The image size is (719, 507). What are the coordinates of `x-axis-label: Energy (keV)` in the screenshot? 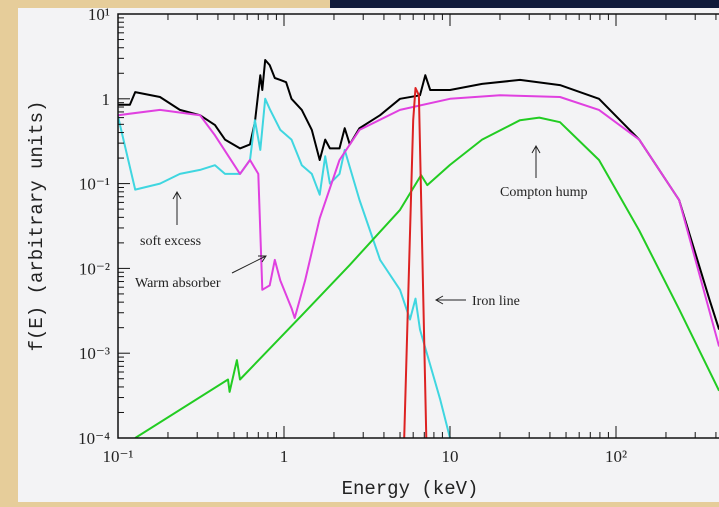 It's located at (410, 489).